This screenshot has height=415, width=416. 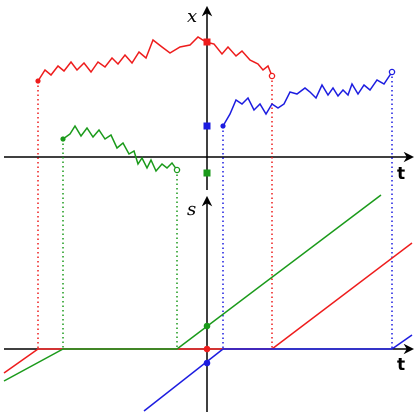 What do you see at coordinates (191, 209) in the screenshot?
I see `bottom-axis-label: s` at bounding box center [191, 209].